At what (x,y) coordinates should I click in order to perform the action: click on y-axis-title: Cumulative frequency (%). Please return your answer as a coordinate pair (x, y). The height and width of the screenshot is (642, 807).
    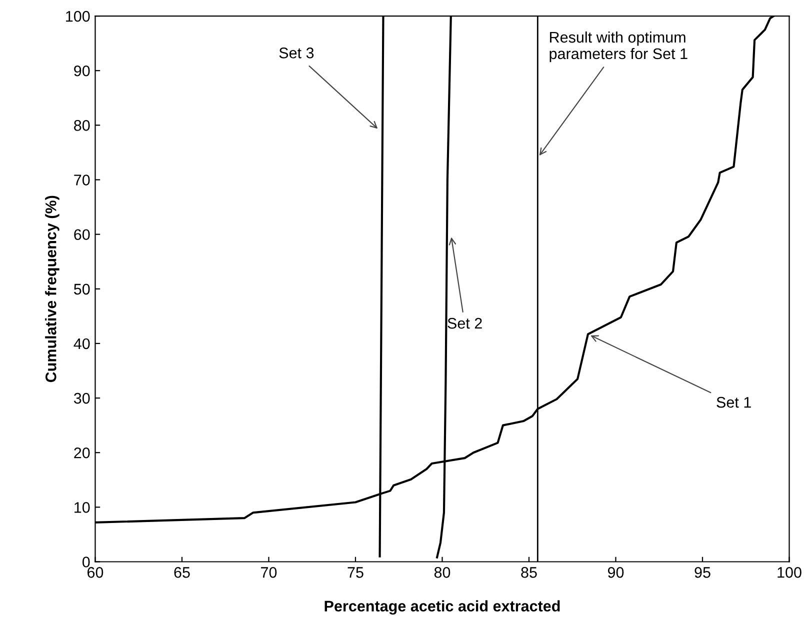
    Looking at the image, I should click on (52, 289).